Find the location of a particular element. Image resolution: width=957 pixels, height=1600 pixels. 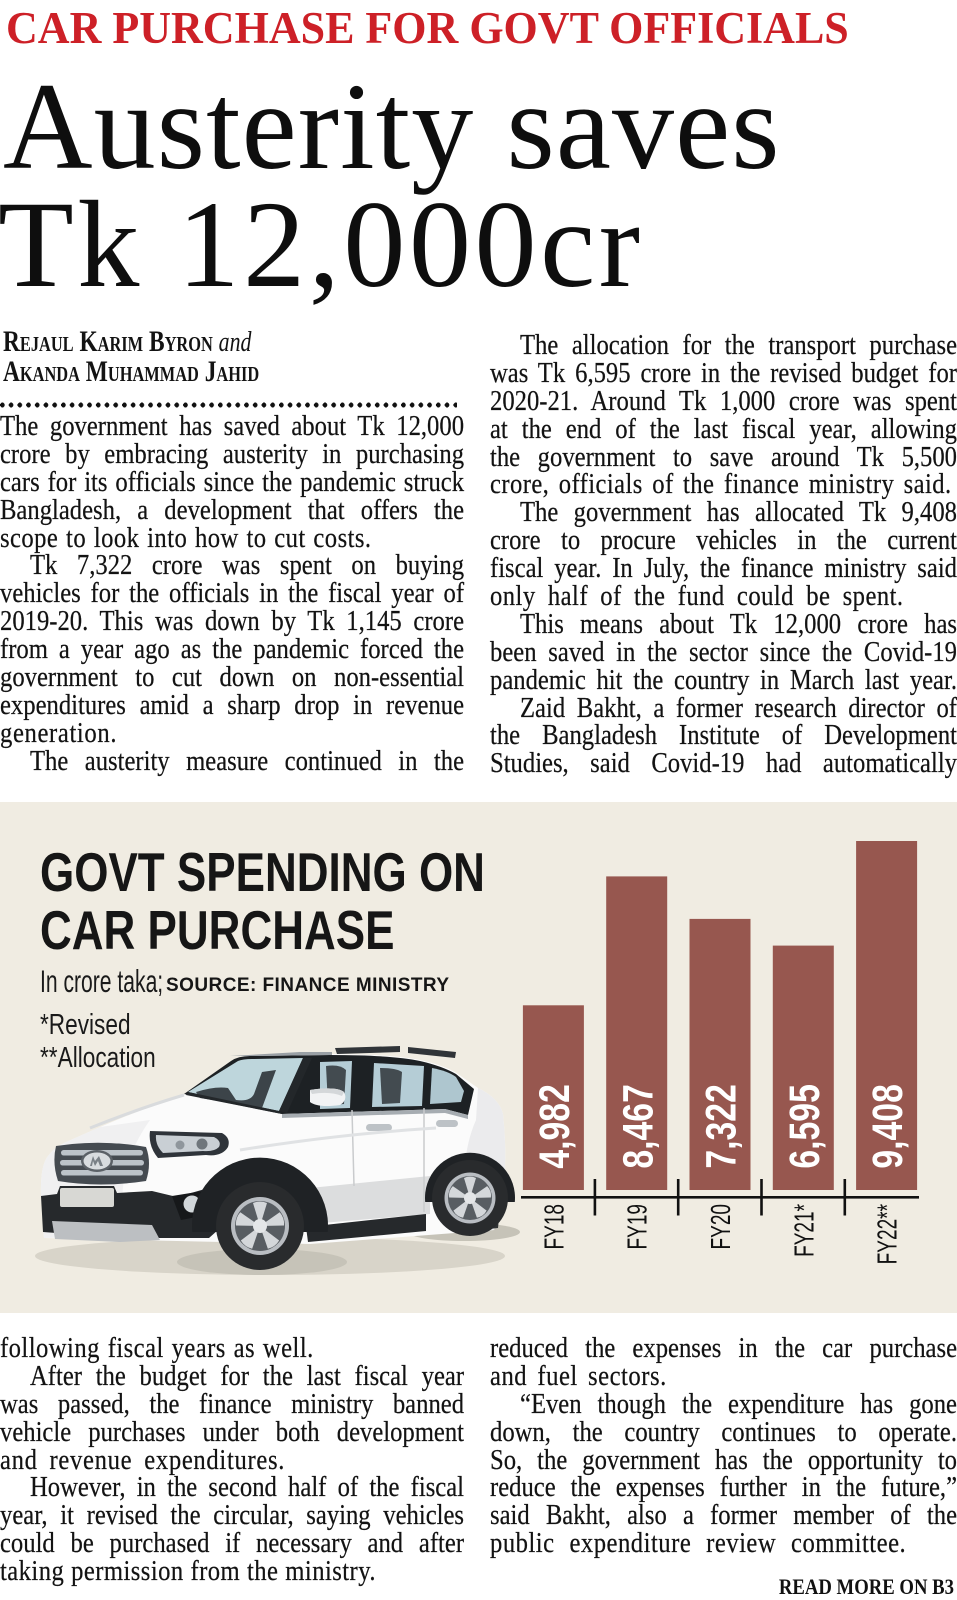

svg-text: 7,322 is located at coordinates (722, 1126).